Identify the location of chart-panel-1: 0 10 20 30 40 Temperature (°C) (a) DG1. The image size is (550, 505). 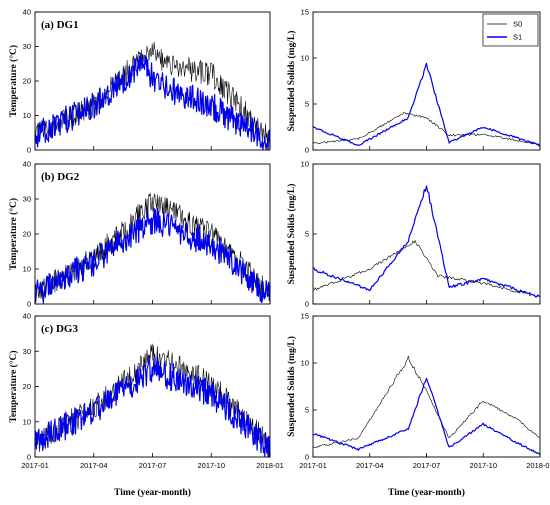
(139, 81).